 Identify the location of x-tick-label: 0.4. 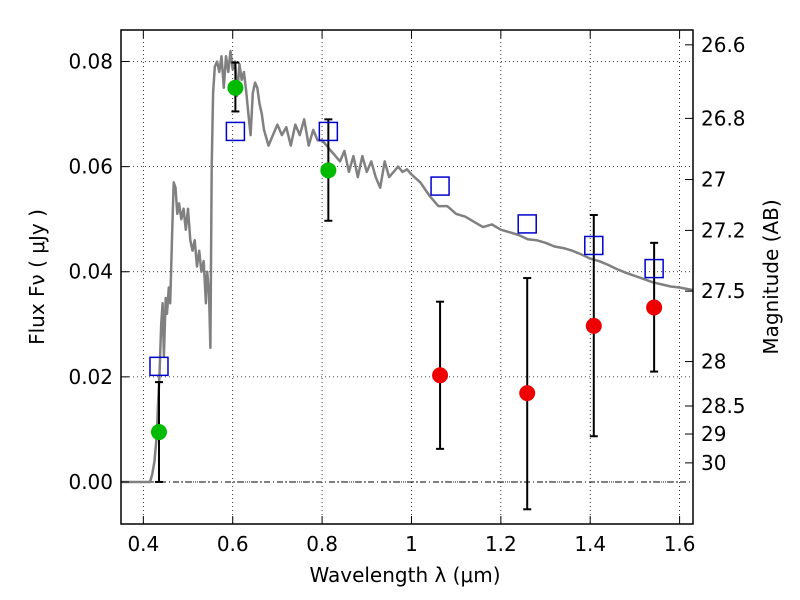
(143, 544).